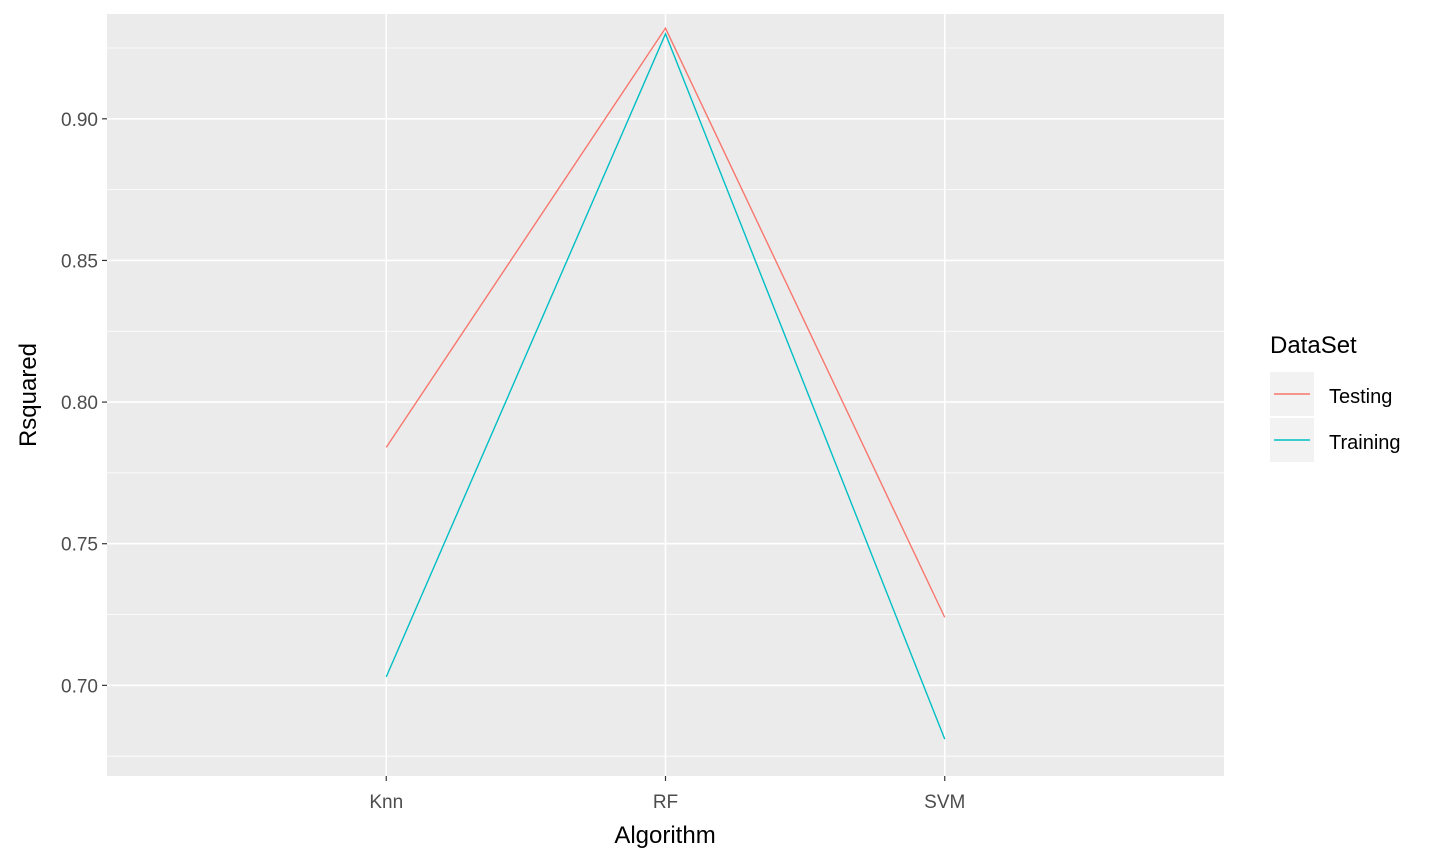  I want to click on y-tick-label: 0.75, so click(79, 545).